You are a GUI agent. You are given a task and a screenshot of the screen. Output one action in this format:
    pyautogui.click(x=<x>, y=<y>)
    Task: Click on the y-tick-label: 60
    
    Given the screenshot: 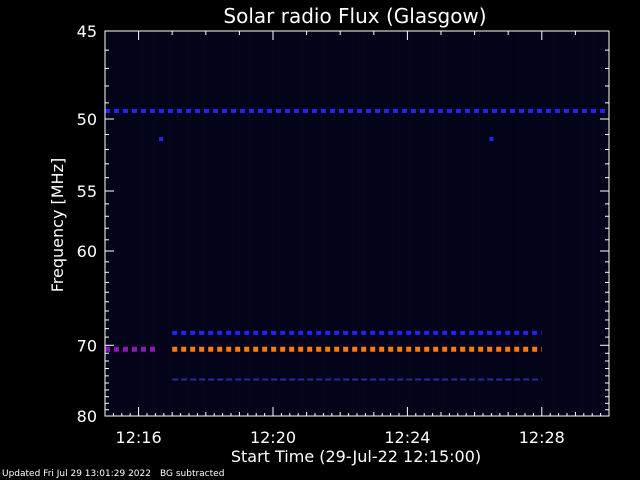 What is the action you would take?
    pyautogui.click(x=87, y=251)
    